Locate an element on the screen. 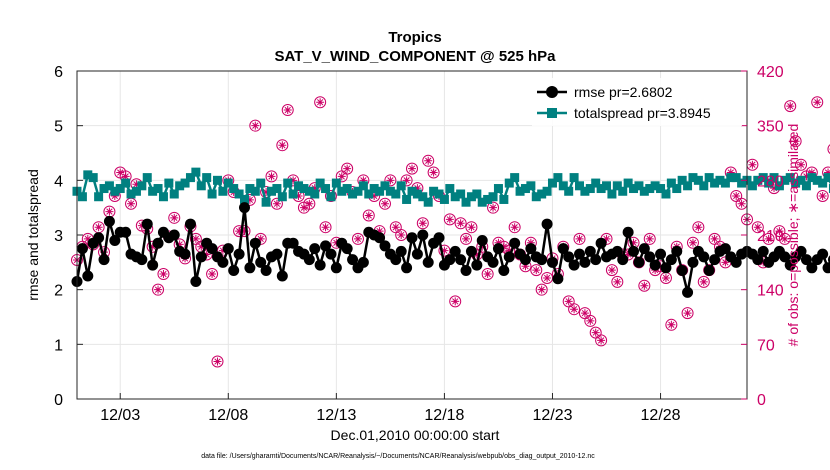 The image size is (830, 470). y-tick-label-right: 0 is located at coordinates (761, 400).